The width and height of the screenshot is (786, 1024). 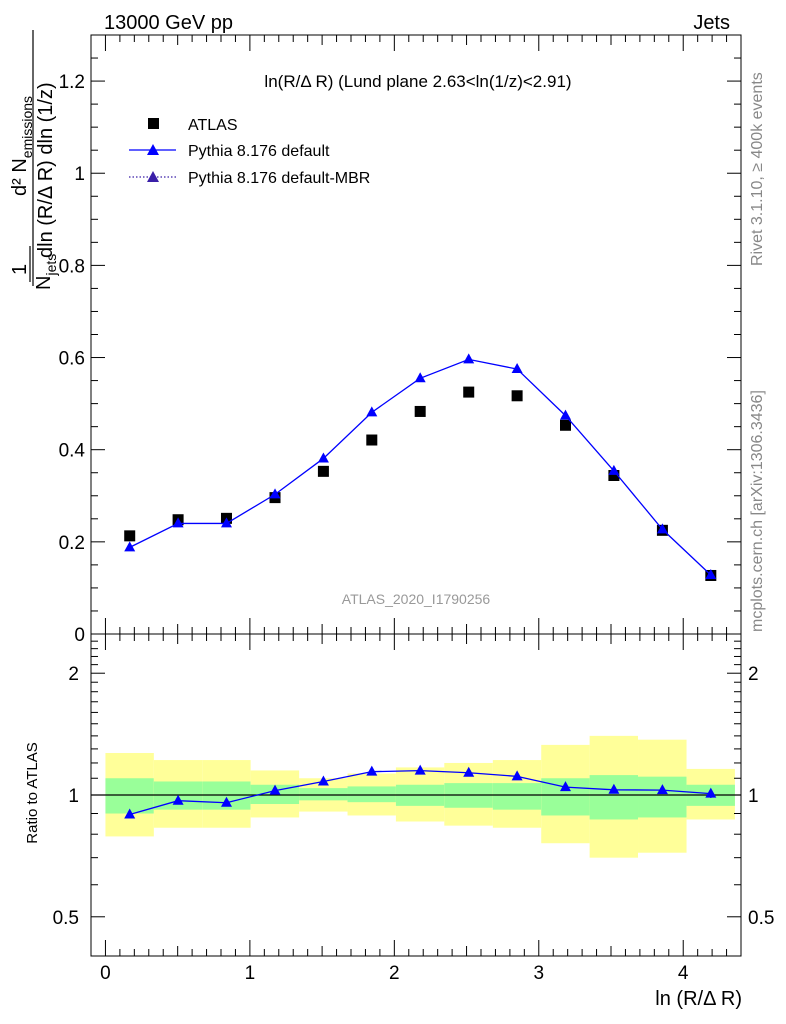 What do you see at coordinates (73, 674) in the screenshot?
I see `ratio-y-tick-label: 2` at bounding box center [73, 674].